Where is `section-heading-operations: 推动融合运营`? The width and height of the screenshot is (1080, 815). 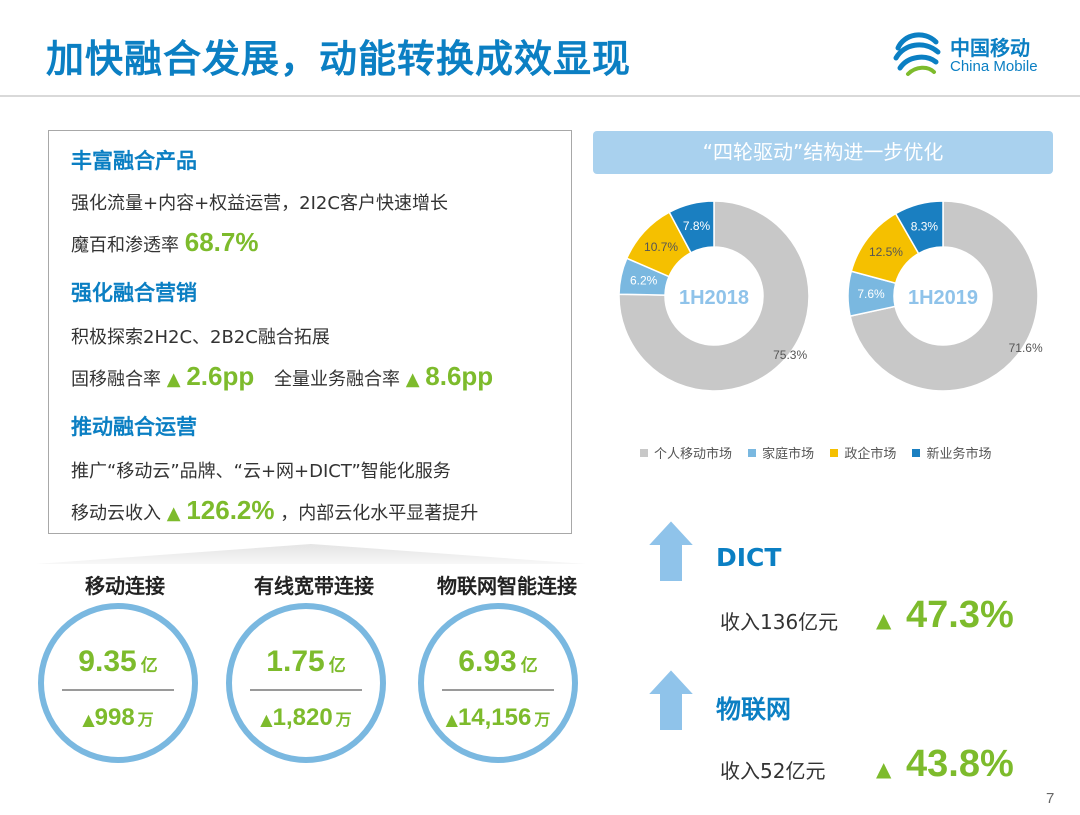 section-heading-operations: 推动融合运营 is located at coordinates (134, 427).